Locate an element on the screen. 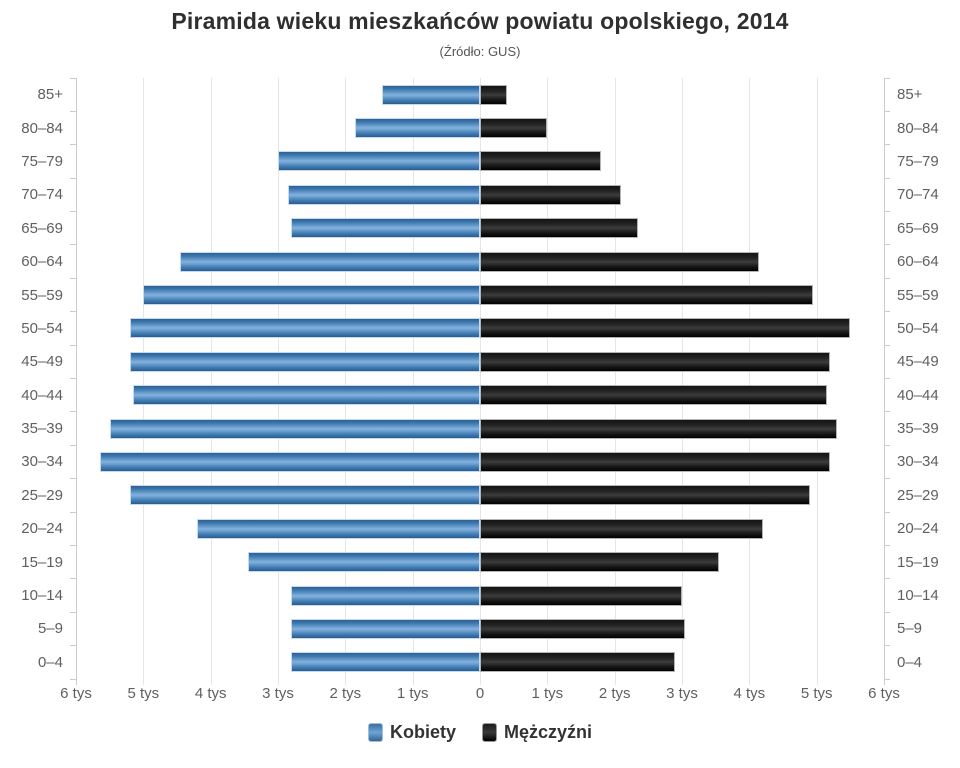  x-axis-label: 1 tys is located at coordinates (547, 693).